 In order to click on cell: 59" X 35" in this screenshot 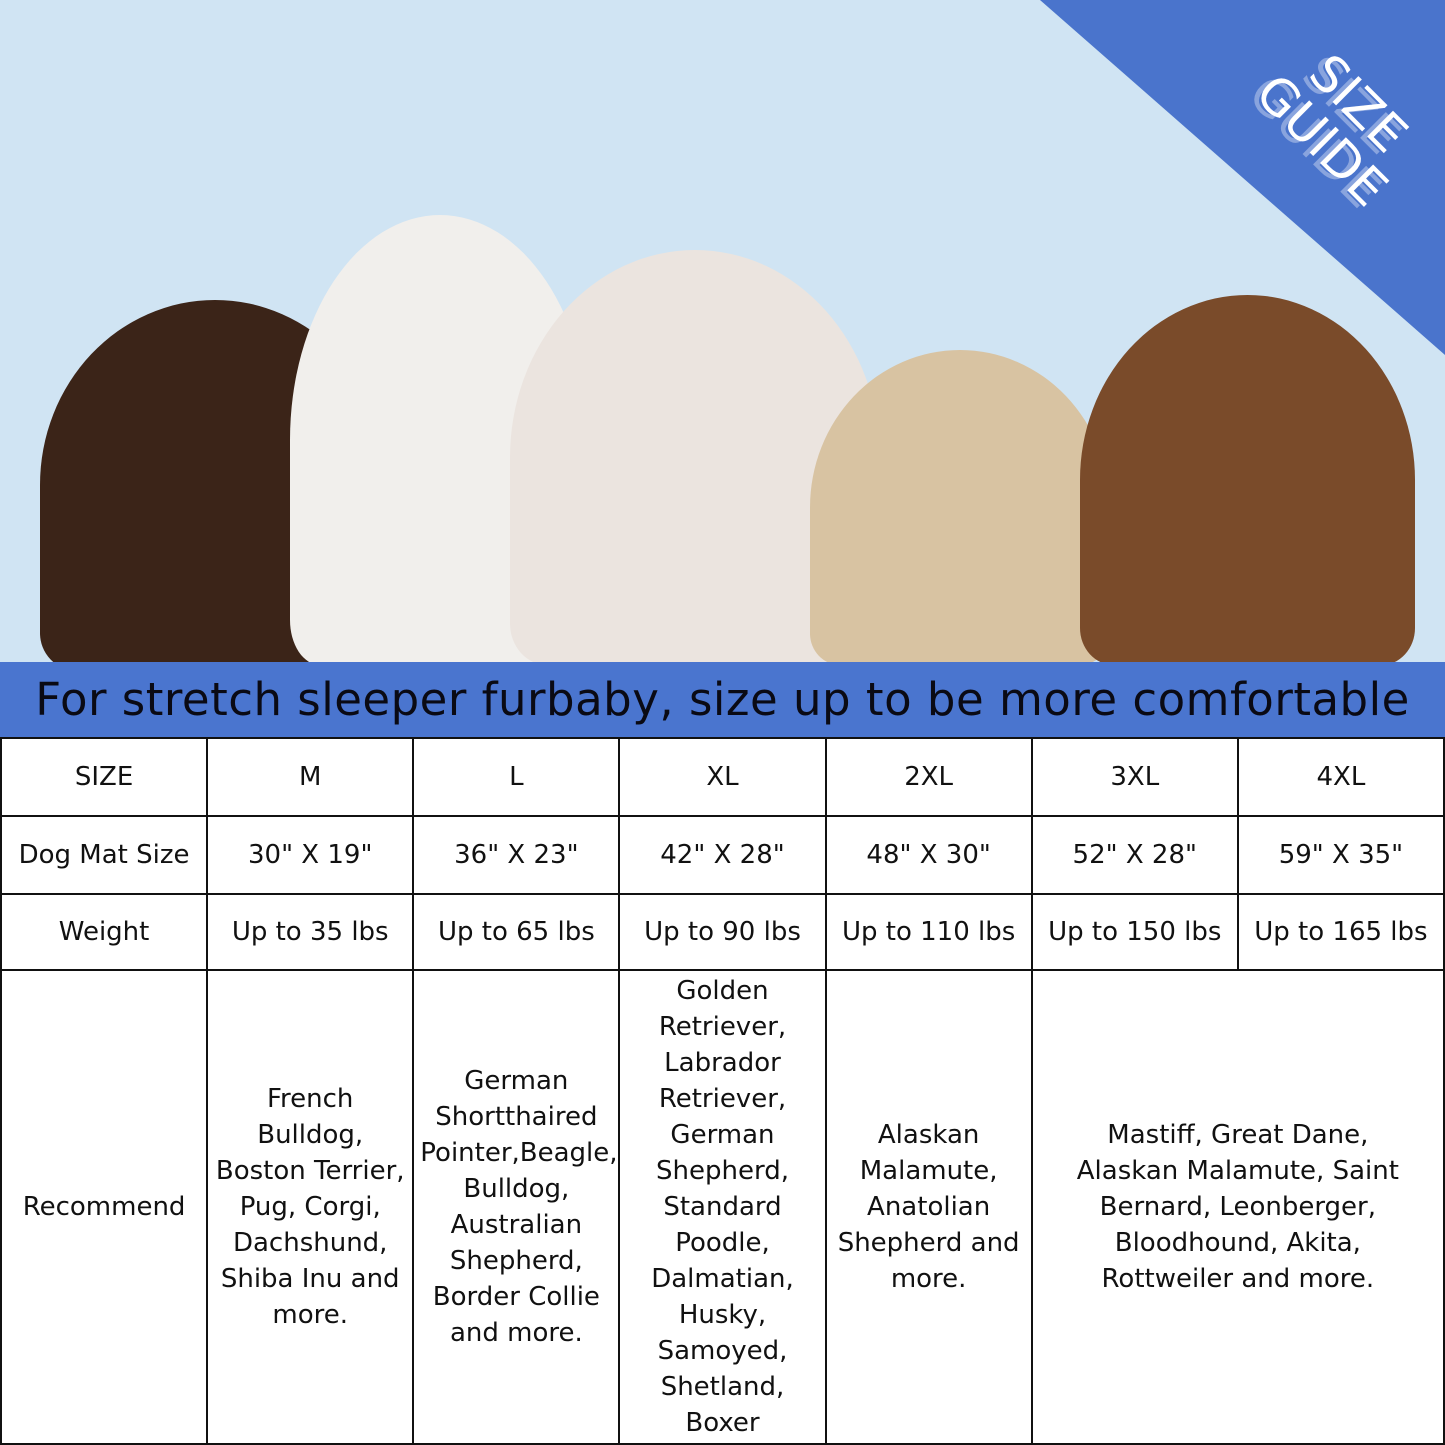, I will do `click(1340, 855)`.